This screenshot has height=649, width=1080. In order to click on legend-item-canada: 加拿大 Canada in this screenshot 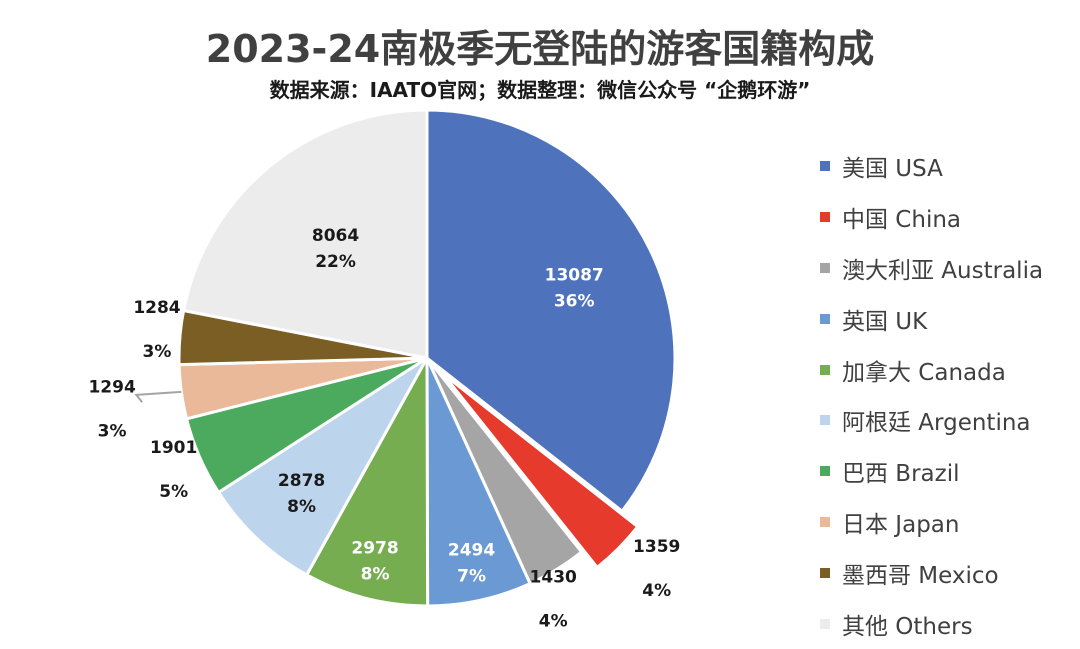, I will do `click(931, 369)`.